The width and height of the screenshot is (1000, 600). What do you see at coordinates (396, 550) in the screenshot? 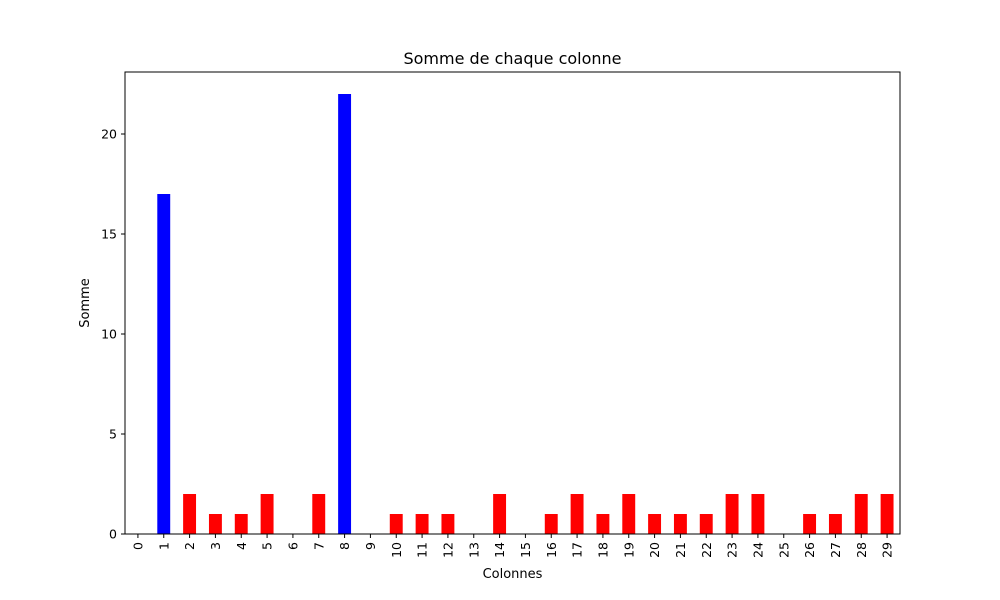
I see `x-tick-label: 10` at bounding box center [396, 550].